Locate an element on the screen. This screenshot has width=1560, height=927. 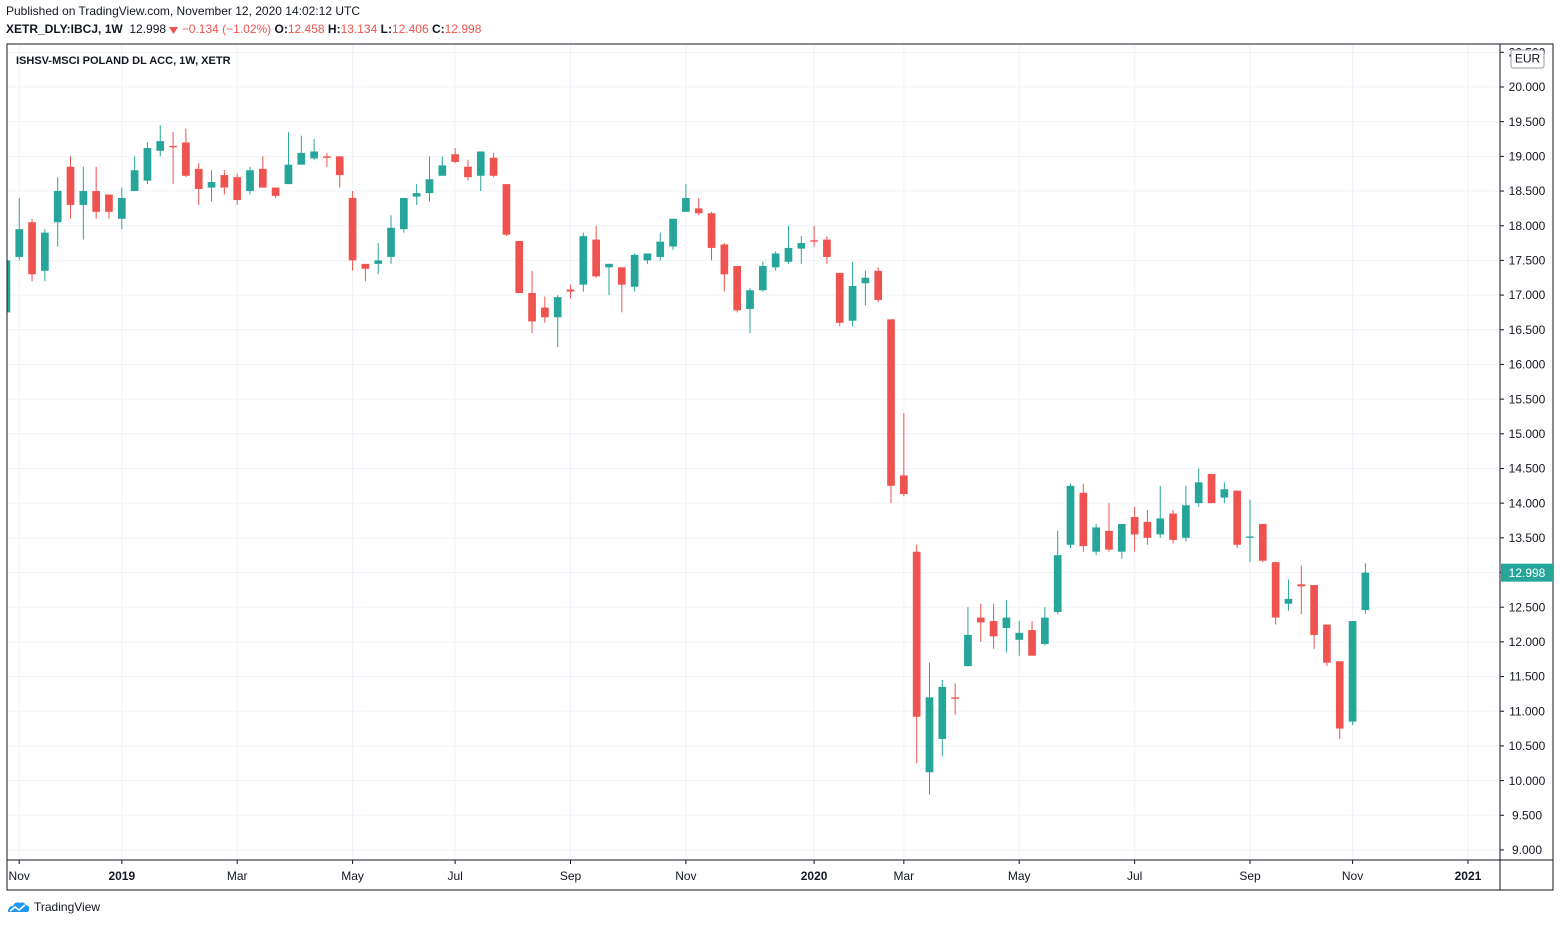
price-tag: 12.998 is located at coordinates (1527, 572).